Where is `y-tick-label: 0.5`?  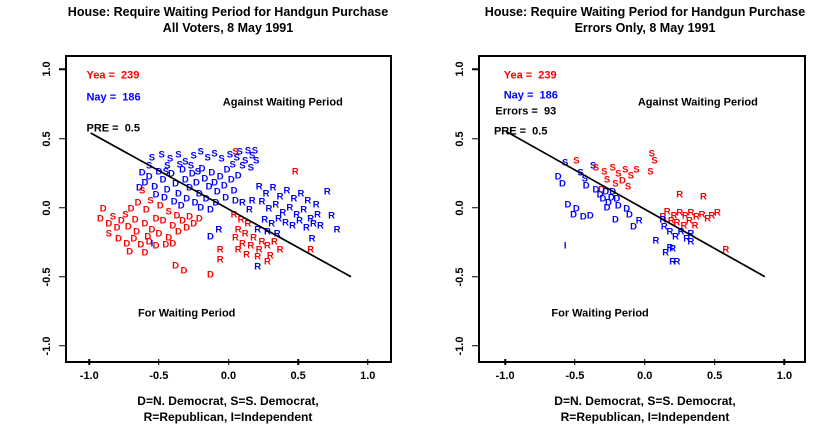 y-tick-label: 0.5 is located at coordinates (460, 138).